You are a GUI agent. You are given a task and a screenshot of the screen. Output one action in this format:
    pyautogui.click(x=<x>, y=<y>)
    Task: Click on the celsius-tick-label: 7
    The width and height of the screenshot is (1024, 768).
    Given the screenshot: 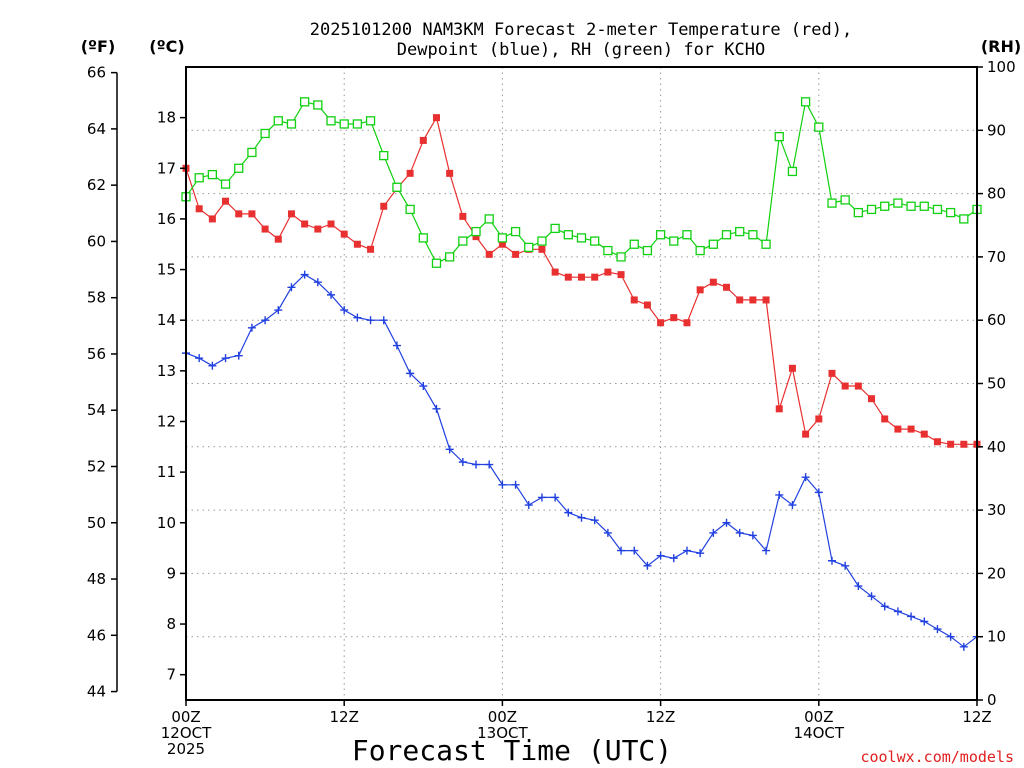 What is the action you would take?
    pyautogui.click(x=171, y=675)
    